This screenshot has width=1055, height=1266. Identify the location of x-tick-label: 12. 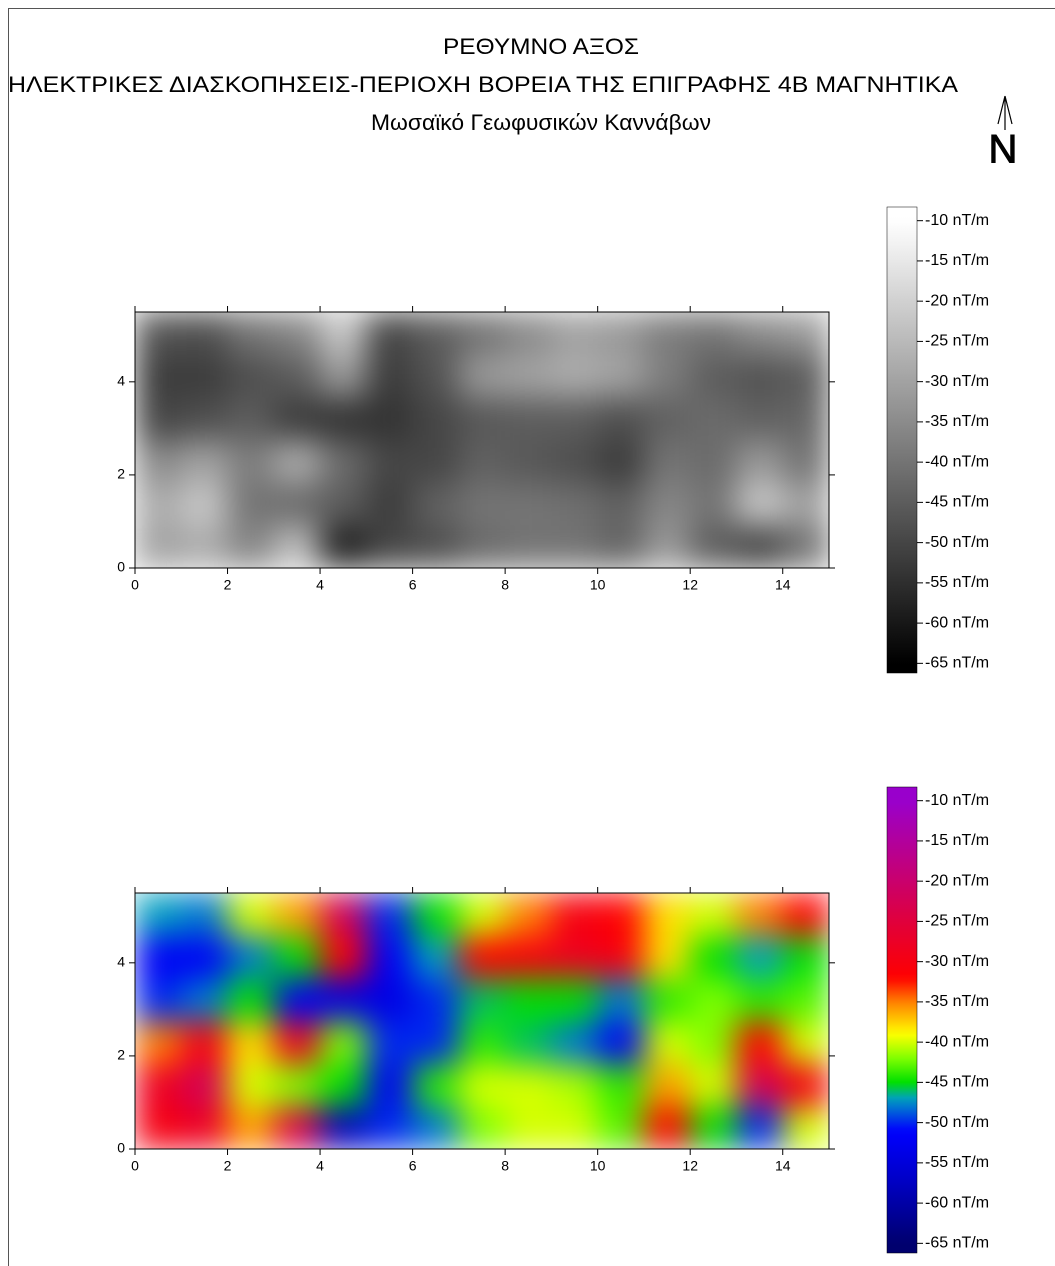
(690, 585).